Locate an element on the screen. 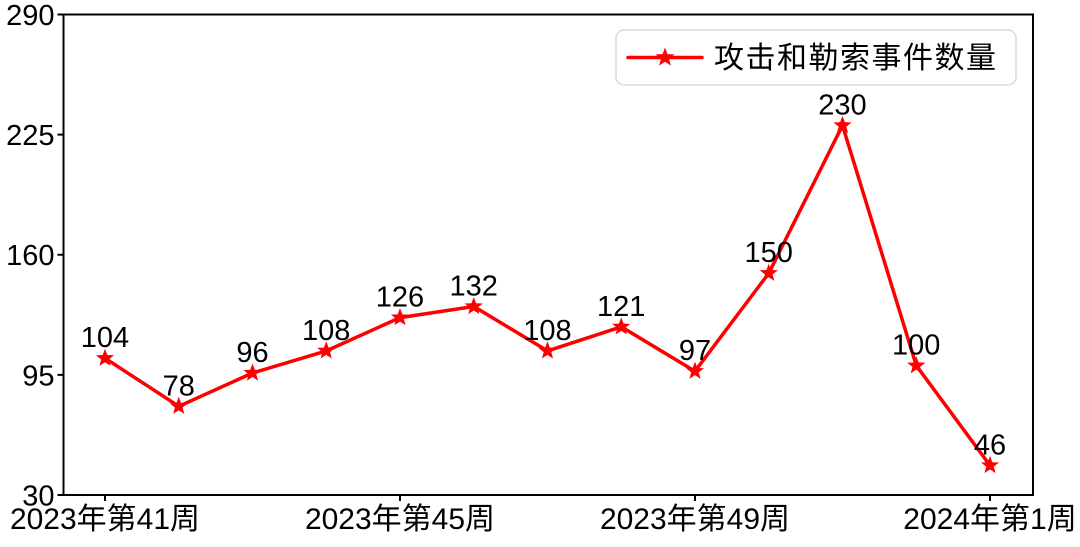 The width and height of the screenshot is (1080, 547). x-axis-tick-label: 2023年第41周 is located at coordinates (105, 519).